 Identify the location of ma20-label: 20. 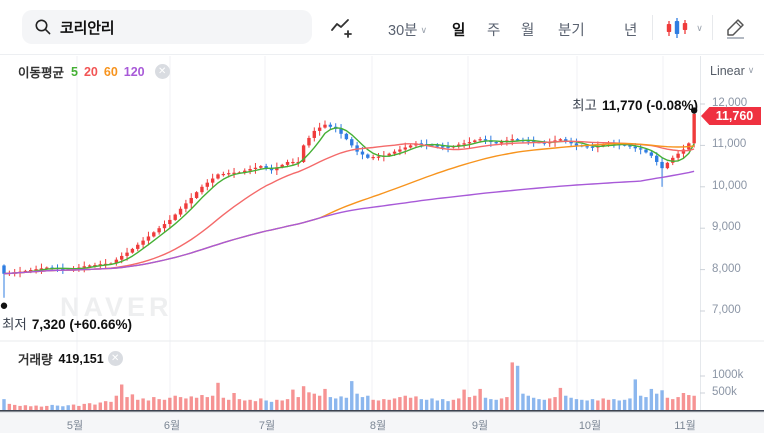
(90, 71).